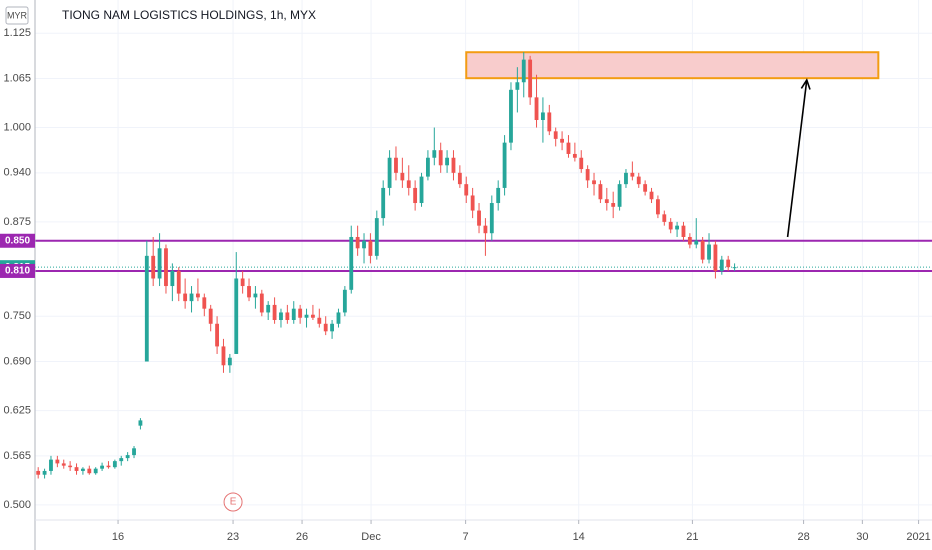 The image size is (932, 550). I want to click on x-tick-label: 7, so click(466, 537).